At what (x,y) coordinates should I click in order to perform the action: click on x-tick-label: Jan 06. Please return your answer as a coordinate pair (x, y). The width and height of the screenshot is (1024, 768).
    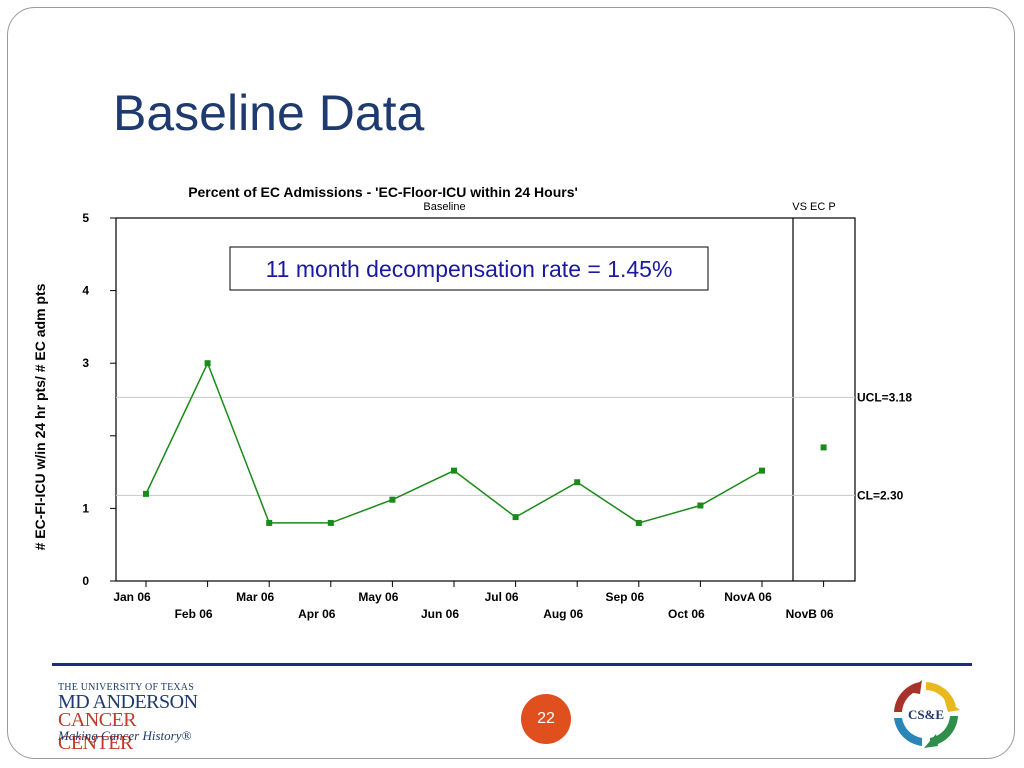
    Looking at the image, I should click on (132, 597).